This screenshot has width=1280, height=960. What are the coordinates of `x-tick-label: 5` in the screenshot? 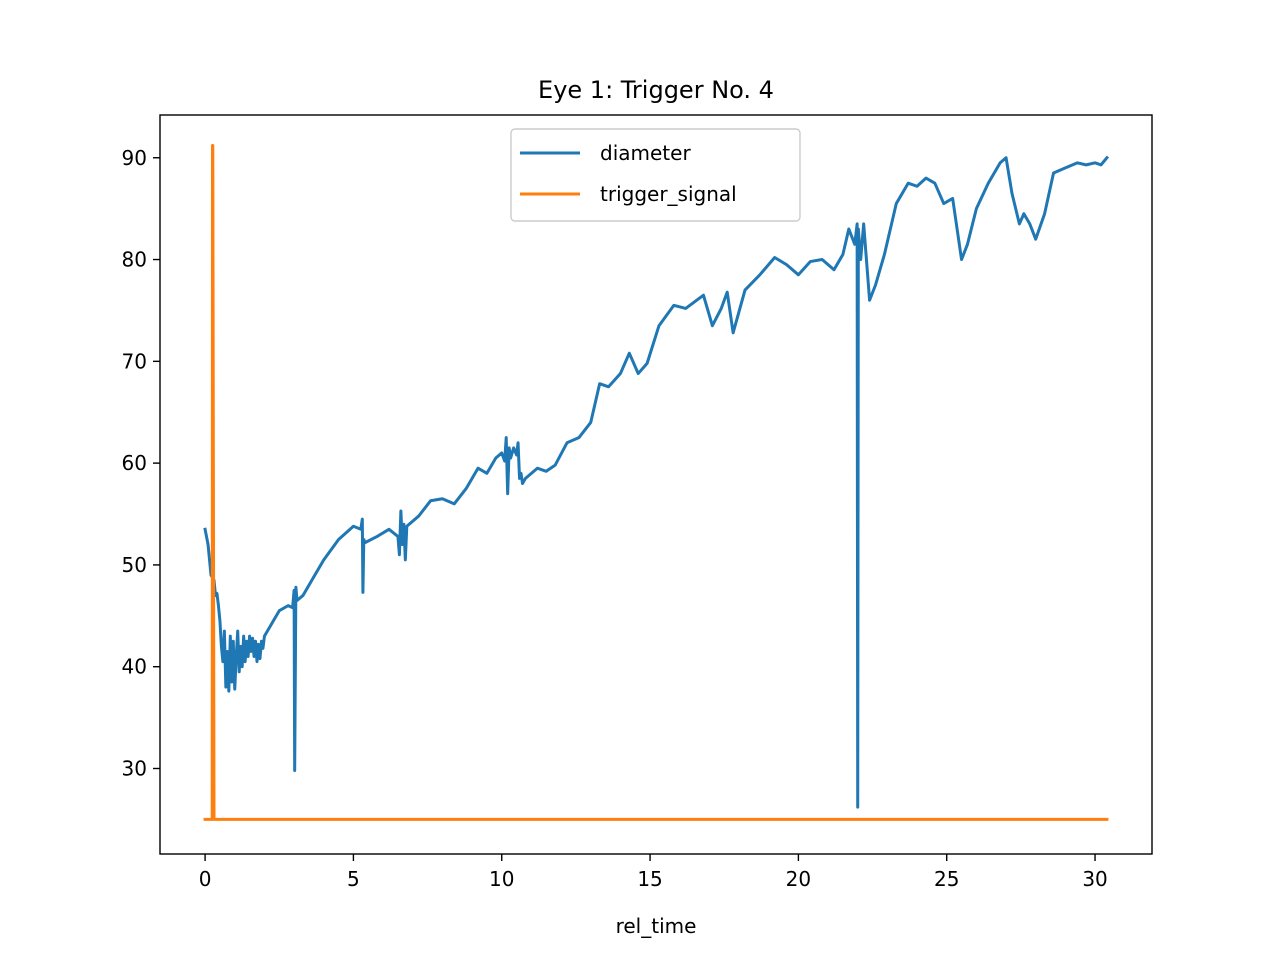 It's located at (353, 879).